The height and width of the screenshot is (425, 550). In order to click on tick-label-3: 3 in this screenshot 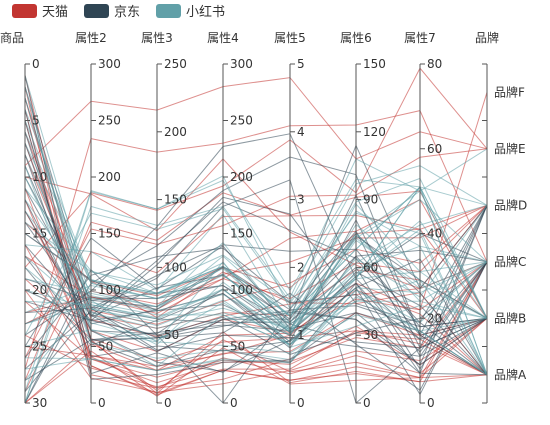, I will do `click(301, 200)`.